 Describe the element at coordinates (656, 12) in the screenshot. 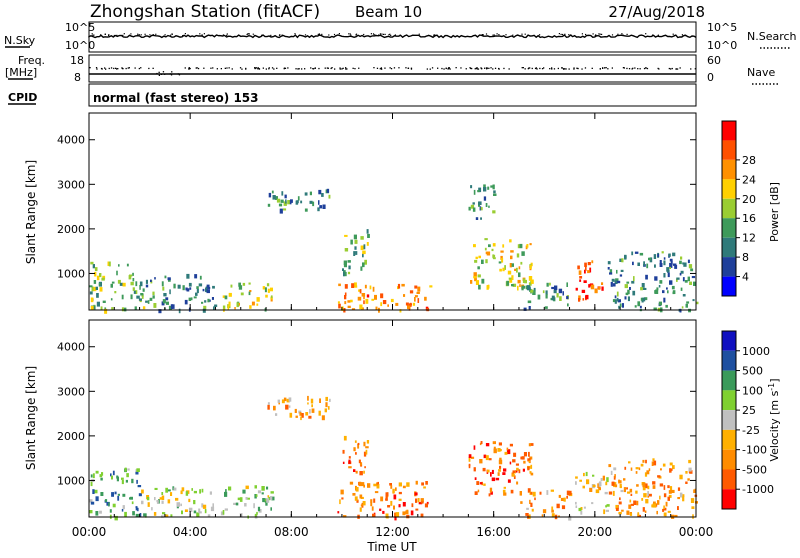

I see `date-label: 27/Aug/2018` at that location.